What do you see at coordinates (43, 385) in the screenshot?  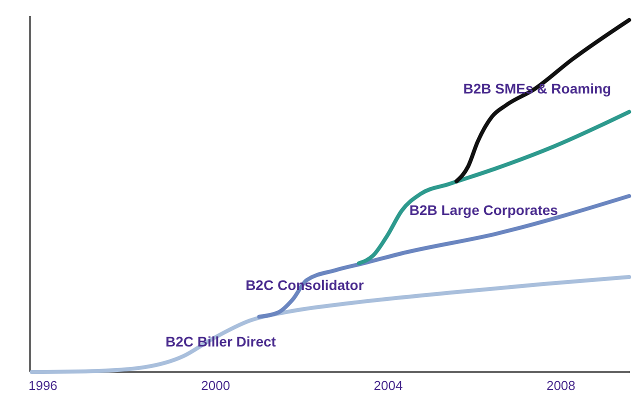 I see `x-tick-label: 1996` at bounding box center [43, 385].